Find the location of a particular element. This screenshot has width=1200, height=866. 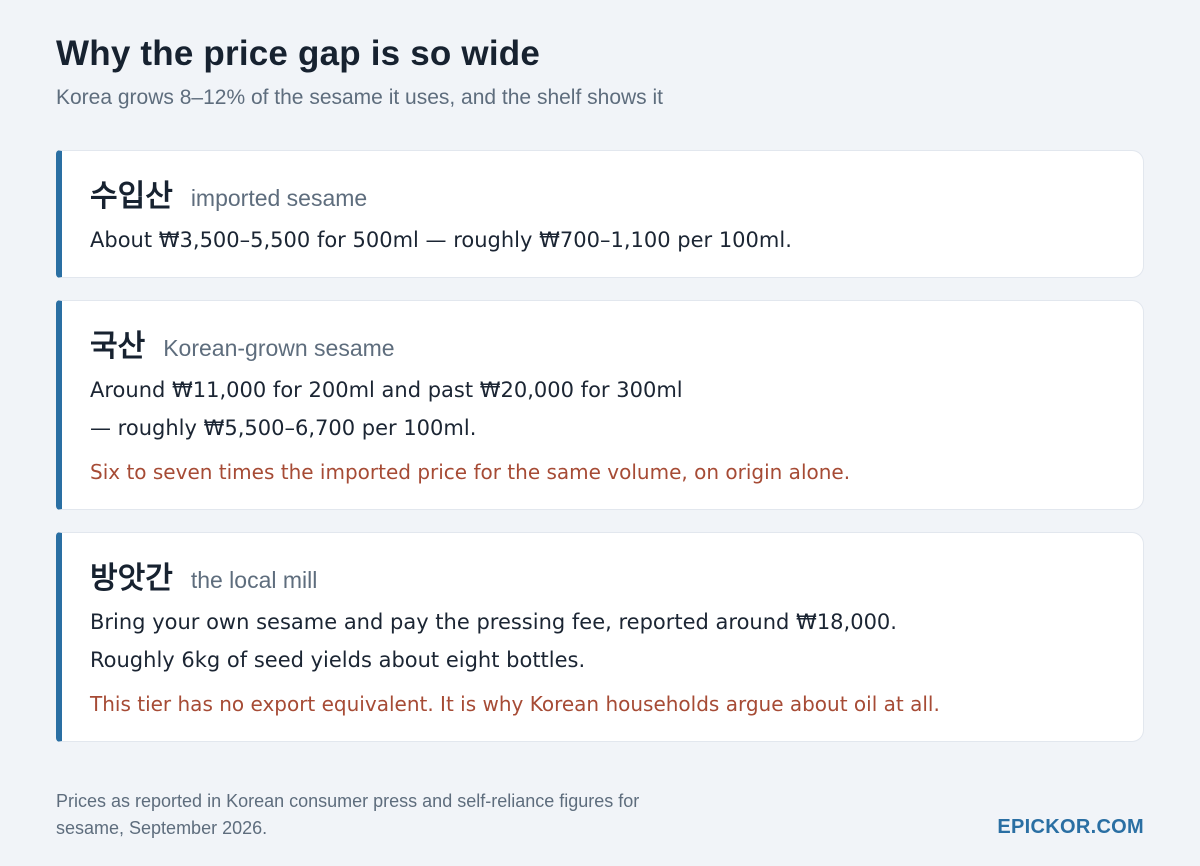

brand-logo-text: EPICKOR.COM is located at coordinates (1070, 827).